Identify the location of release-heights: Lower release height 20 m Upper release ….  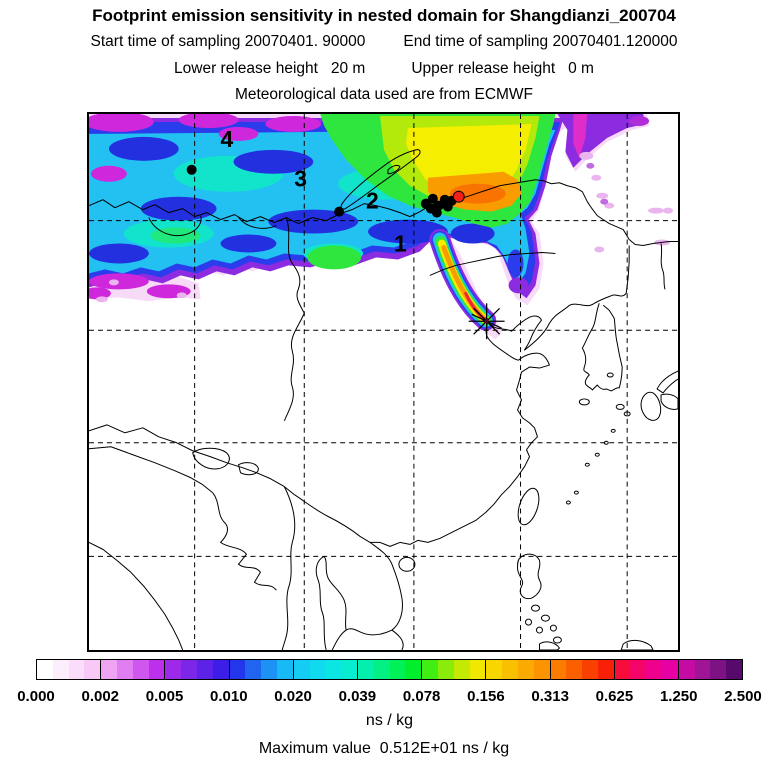
(384, 69).